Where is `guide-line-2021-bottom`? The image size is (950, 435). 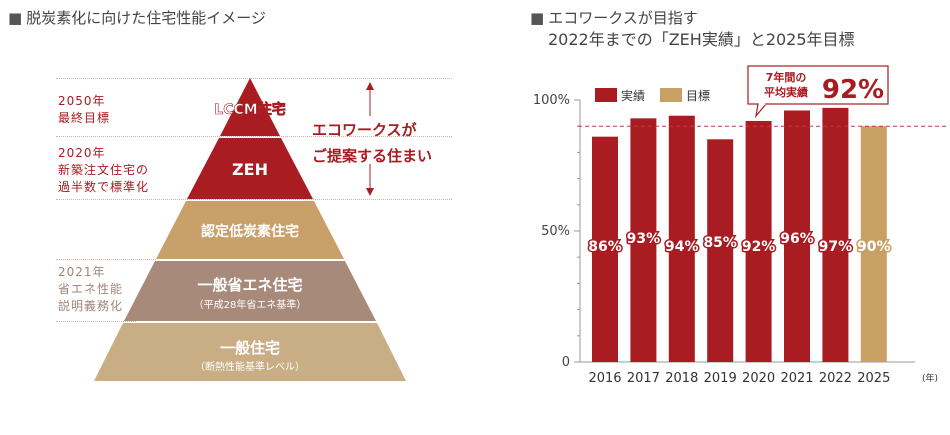
guide-line-2021-bottom is located at coordinates (96, 321).